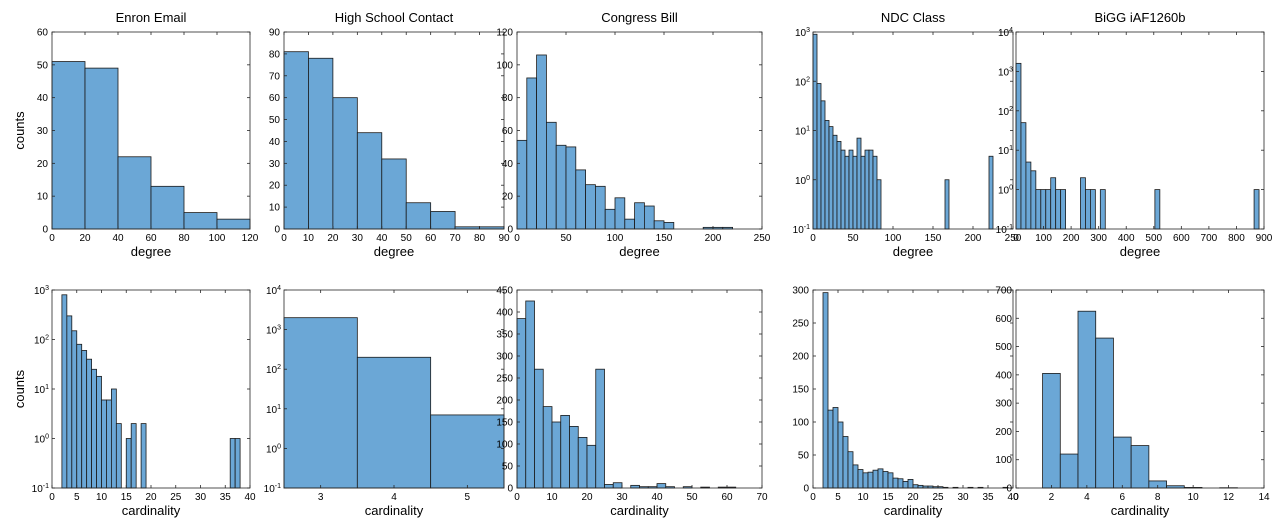 This screenshot has width=1283, height=522. What do you see at coordinates (692, 497) in the screenshot?
I see `x-tick-label: 50` at bounding box center [692, 497].